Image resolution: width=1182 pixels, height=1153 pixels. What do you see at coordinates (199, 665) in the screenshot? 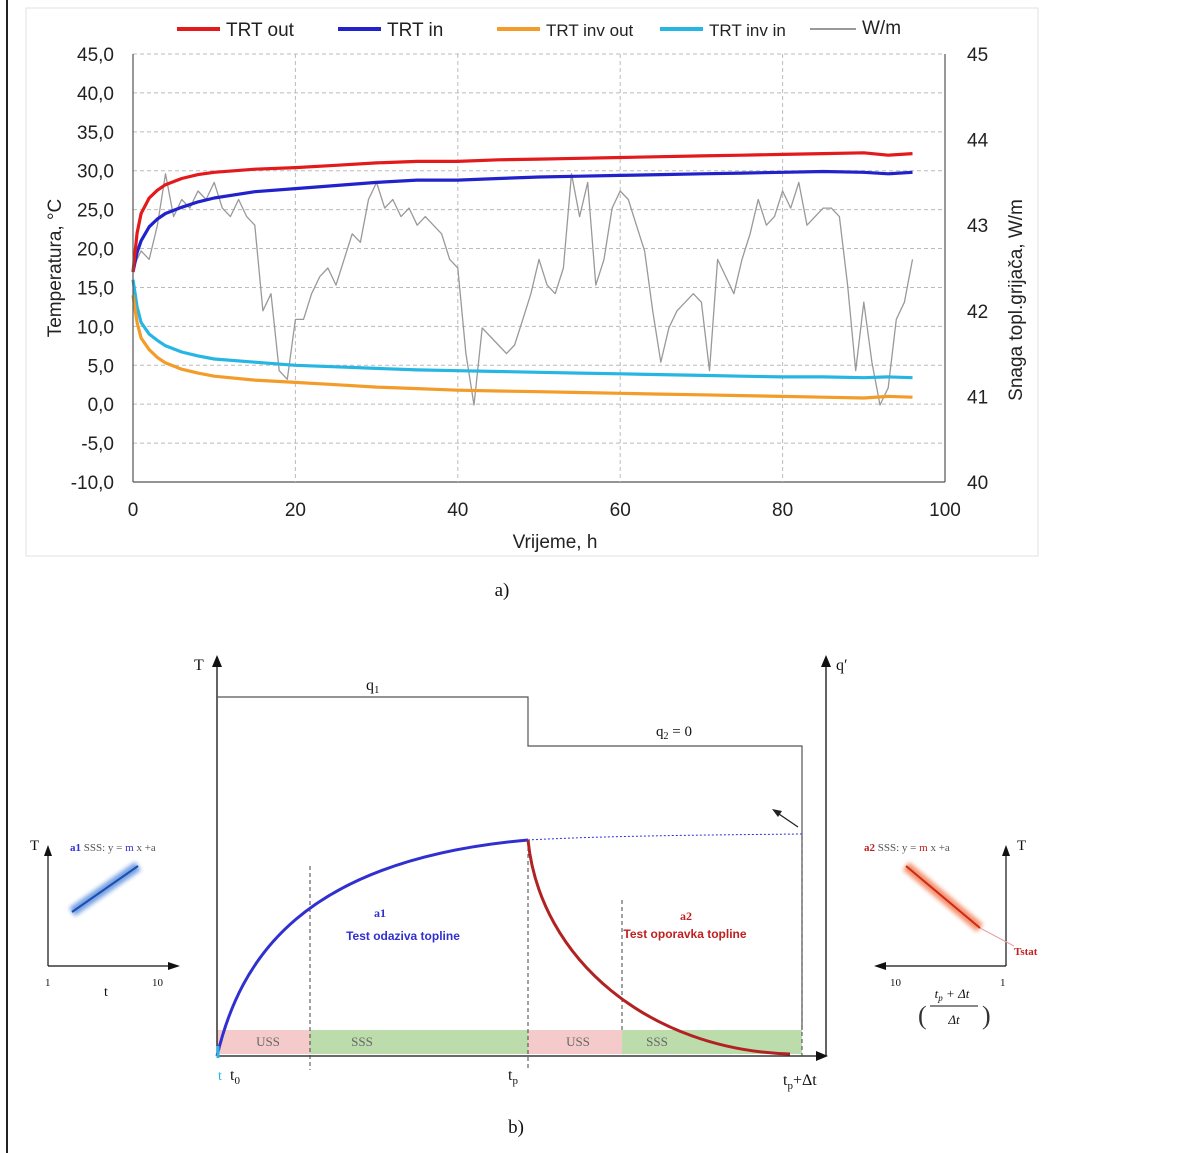
I see `diagram-axis-T-label: T` at bounding box center [199, 665].